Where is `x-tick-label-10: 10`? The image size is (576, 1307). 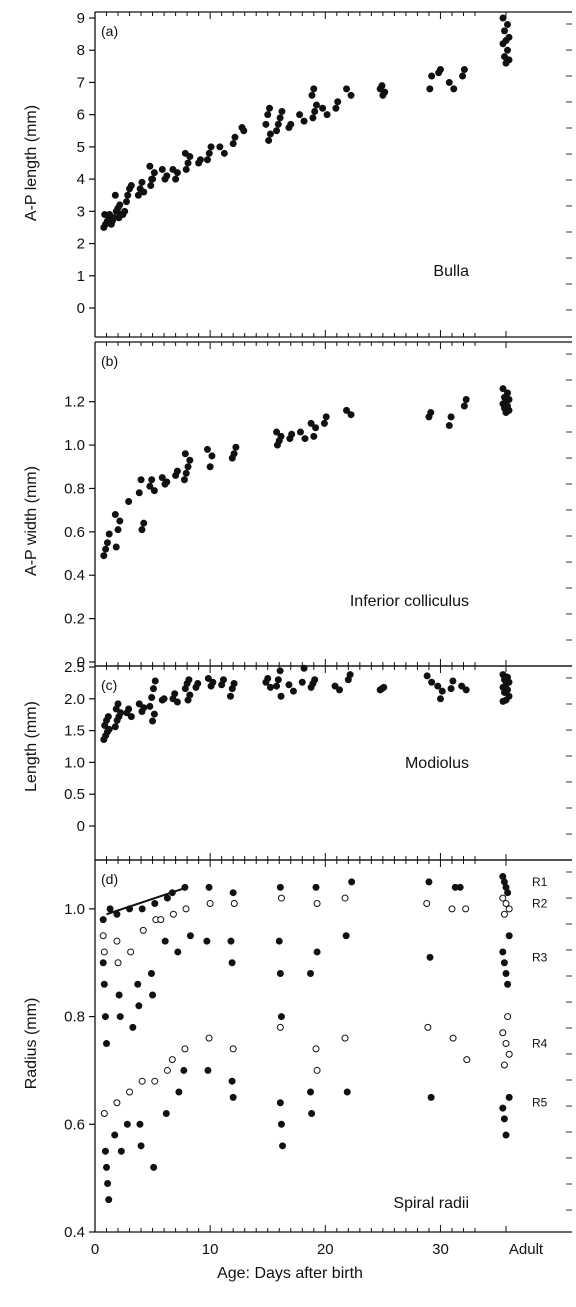 x-tick-label-10: 10 is located at coordinates (210, 1249).